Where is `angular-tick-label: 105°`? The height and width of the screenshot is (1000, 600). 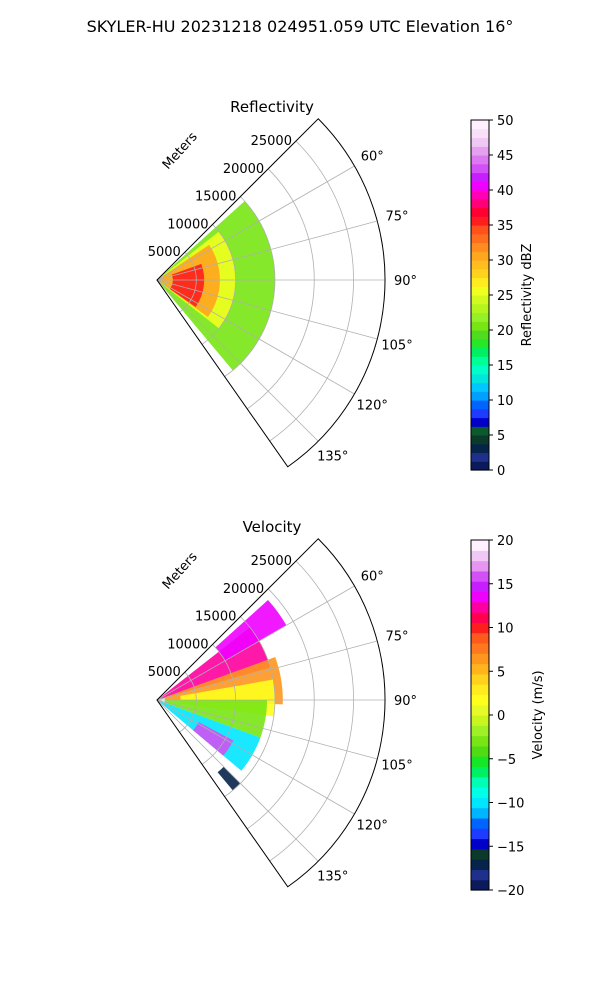
angular-tick-label: 105° is located at coordinates (396, 345).